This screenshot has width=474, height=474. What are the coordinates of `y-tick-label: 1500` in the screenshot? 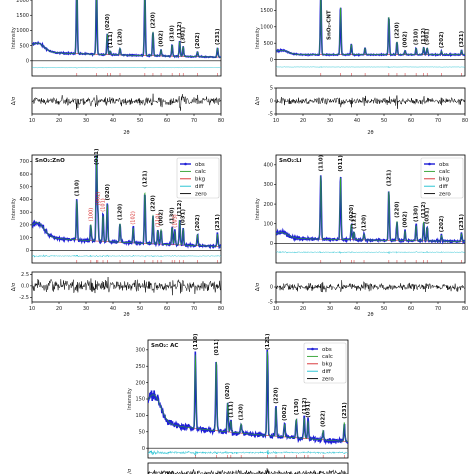 It's located at (22, 16).